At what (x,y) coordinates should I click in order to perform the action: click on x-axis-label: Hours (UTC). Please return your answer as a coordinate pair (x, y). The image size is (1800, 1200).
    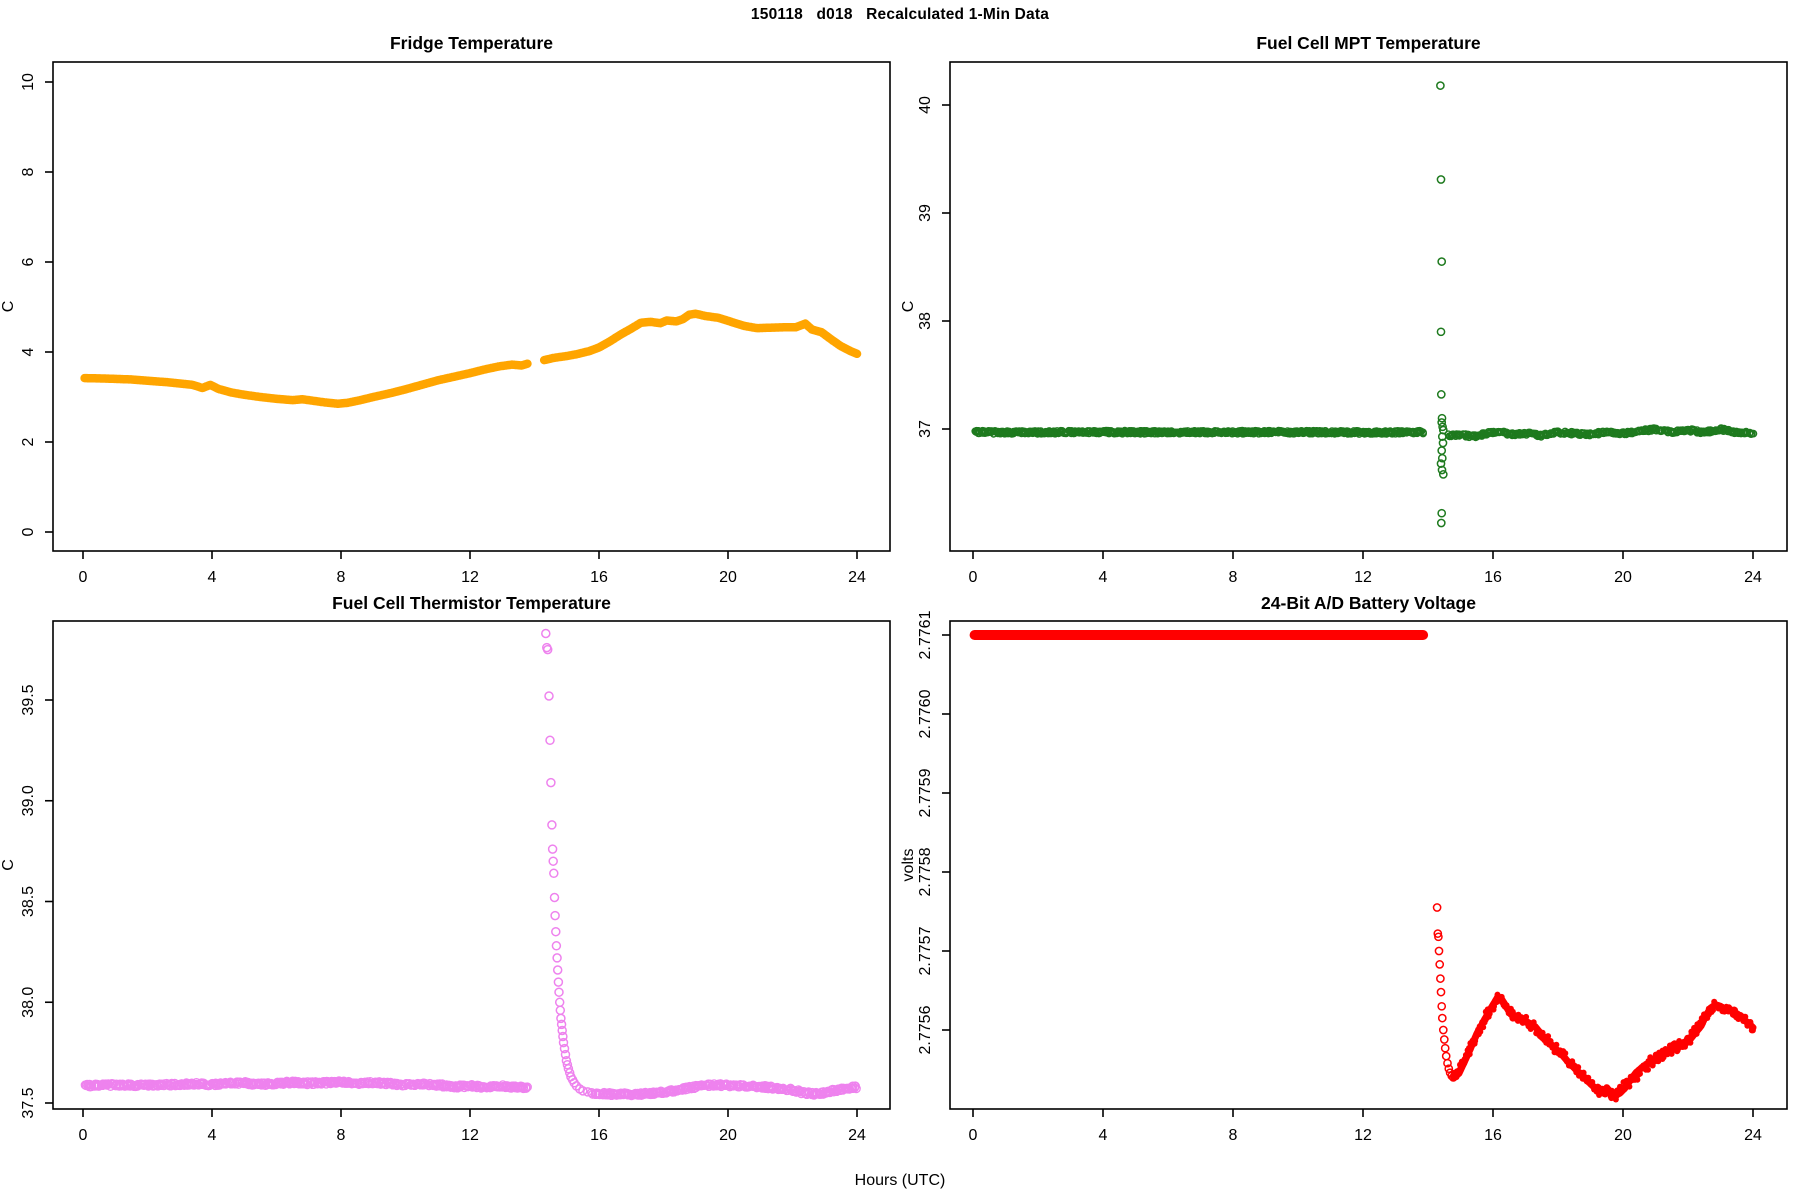
    Looking at the image, I should click on (900, 1180).